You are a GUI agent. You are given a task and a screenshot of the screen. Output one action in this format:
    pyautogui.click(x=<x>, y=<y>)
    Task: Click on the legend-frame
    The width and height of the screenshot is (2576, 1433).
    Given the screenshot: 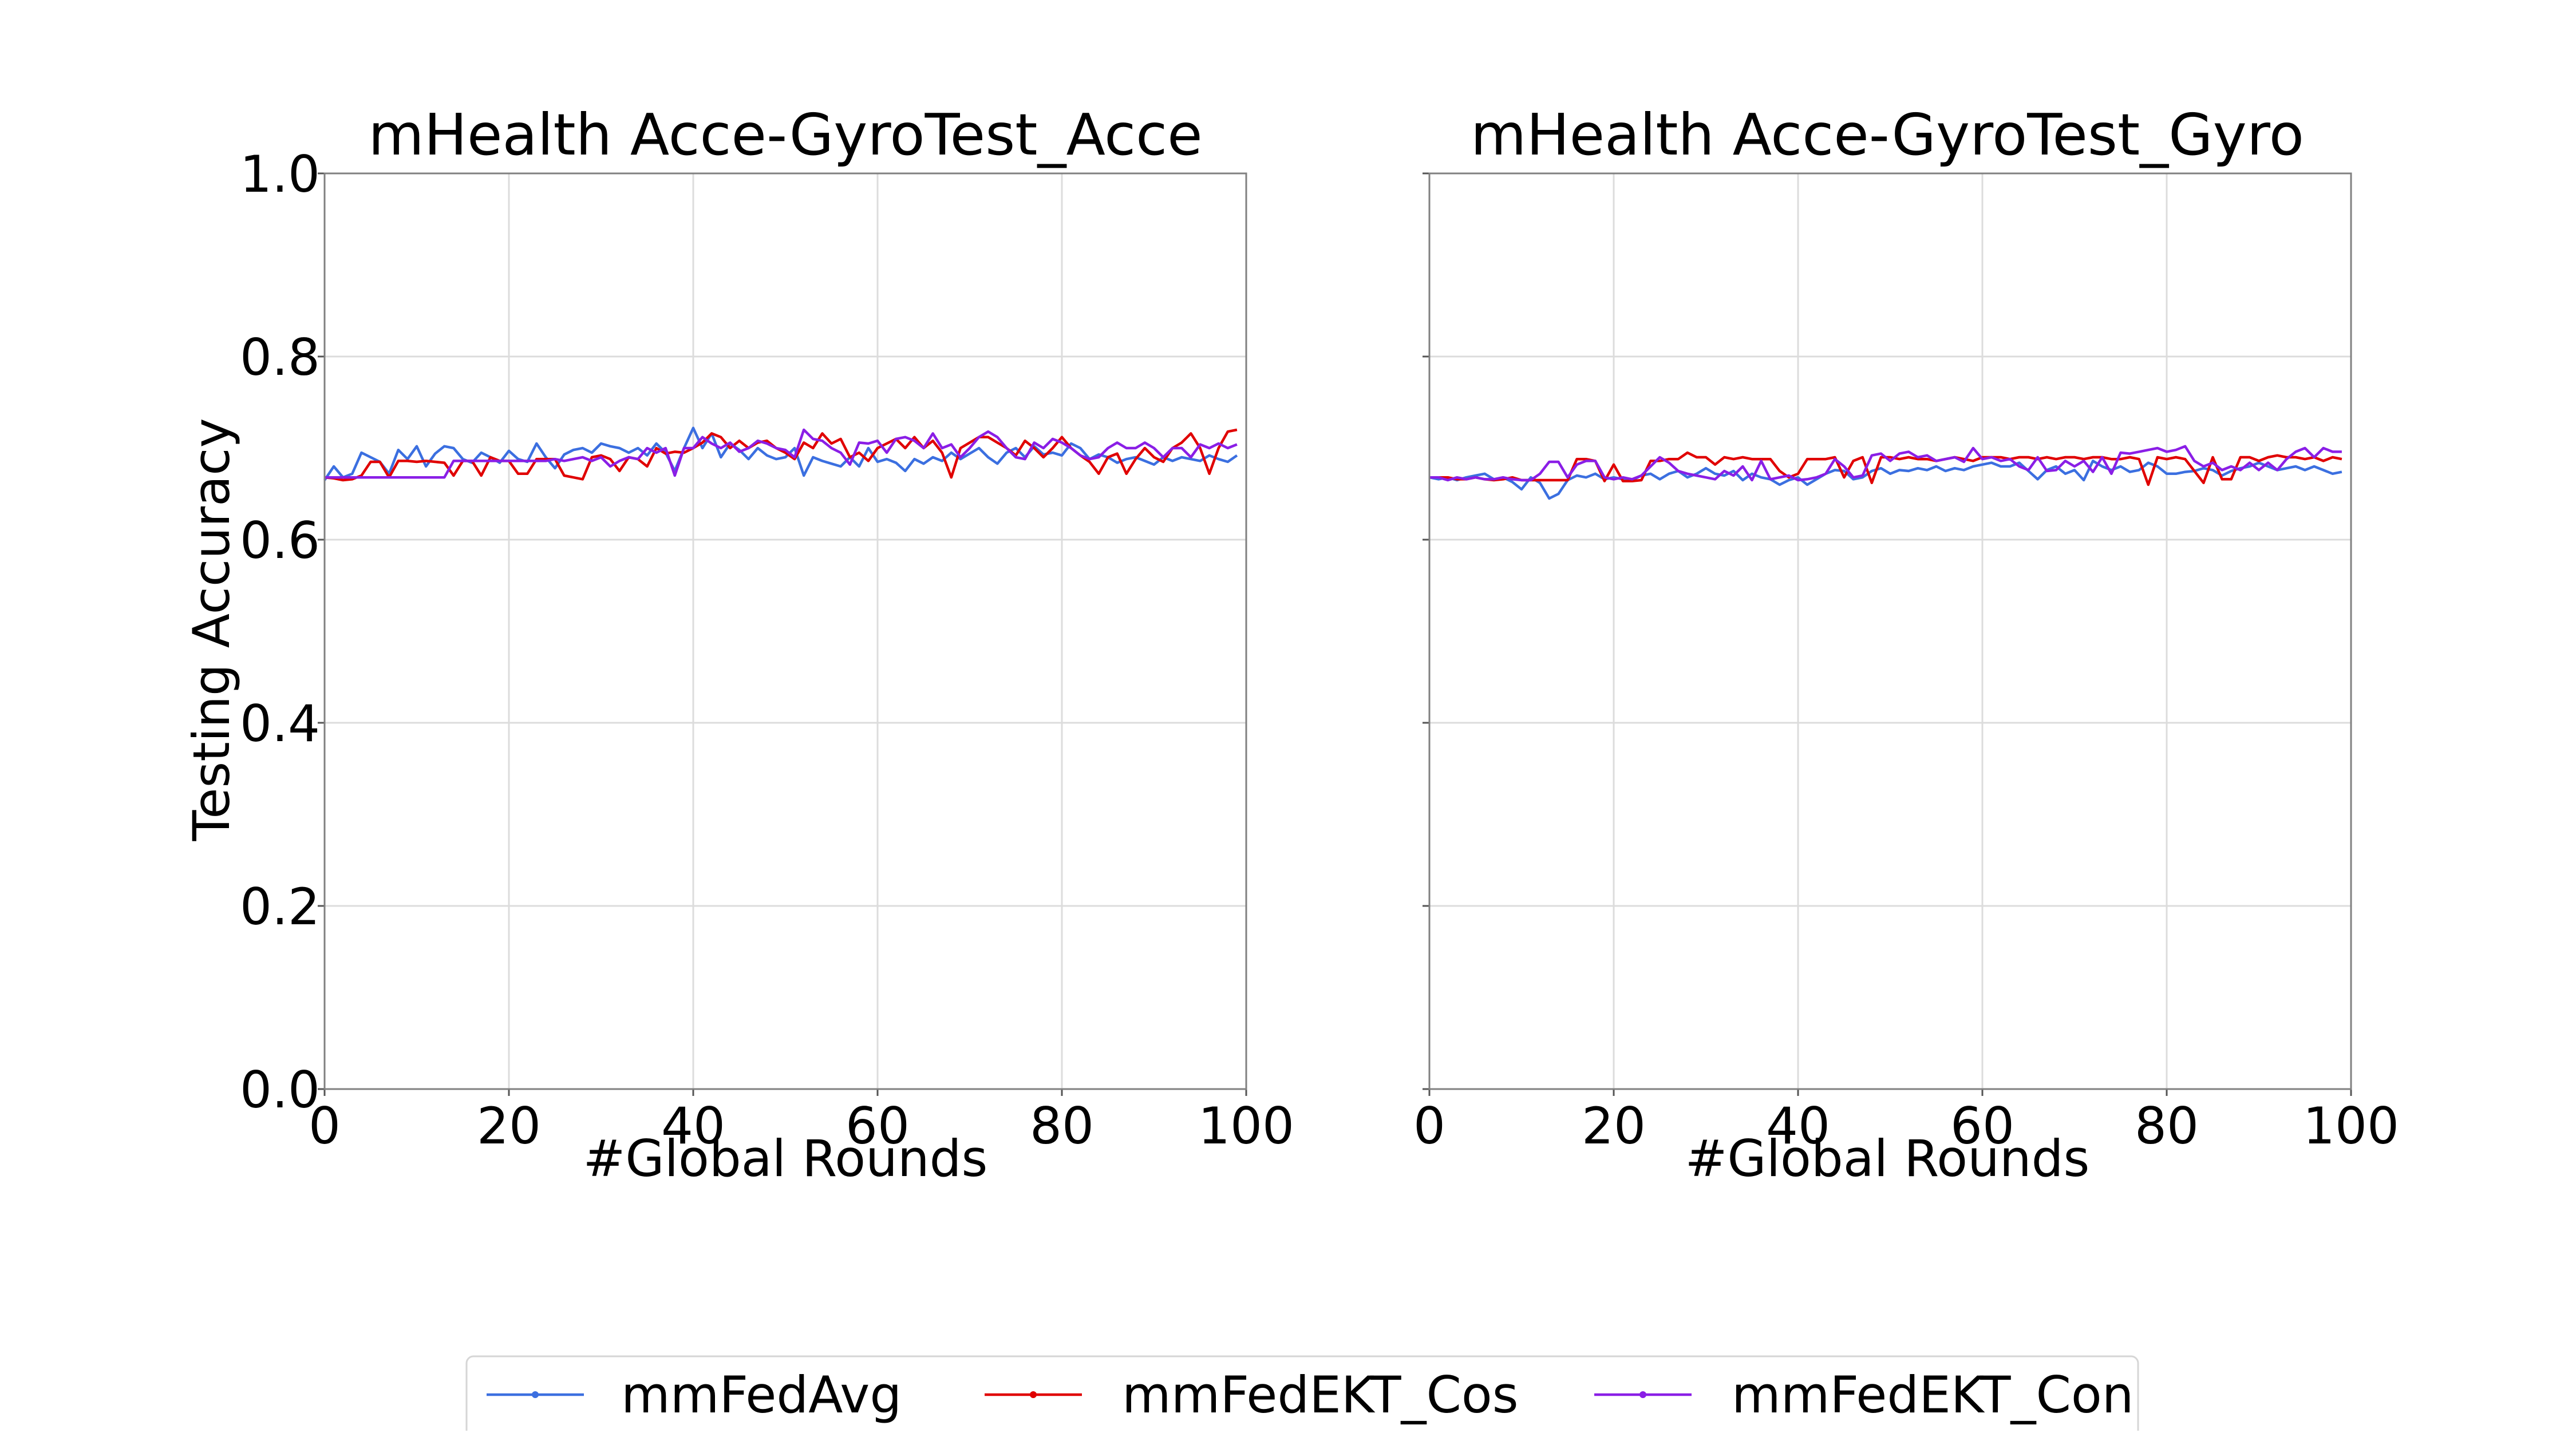 What is the action you would take?
    pyautogui.click(x=1302, y=1394)
    